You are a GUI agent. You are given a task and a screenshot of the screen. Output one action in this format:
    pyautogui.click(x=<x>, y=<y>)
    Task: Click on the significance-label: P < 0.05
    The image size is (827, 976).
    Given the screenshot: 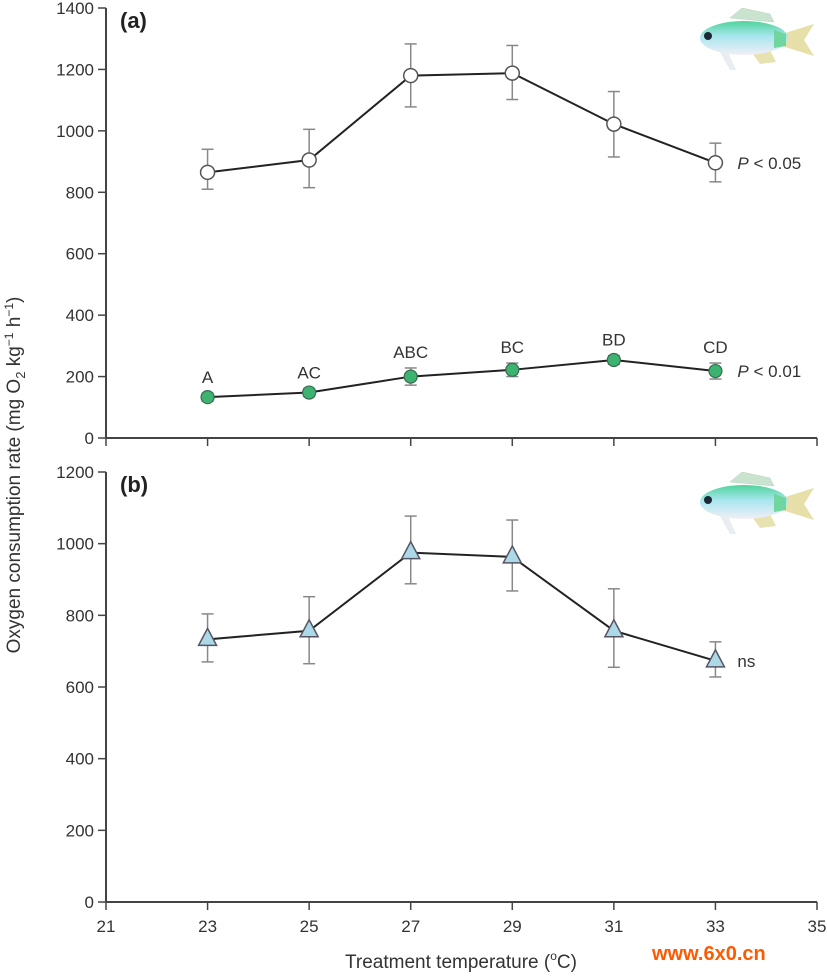 What is the action you would take?
    pyautogui.click(x=769, y=163)
    